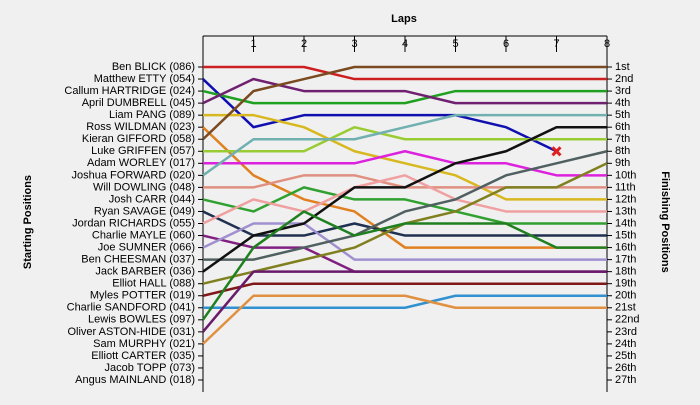  Describe the element at coordinates (138, 260) in the screenshot. I see `start-label: Ben CHEESMAN (037)` at that location.